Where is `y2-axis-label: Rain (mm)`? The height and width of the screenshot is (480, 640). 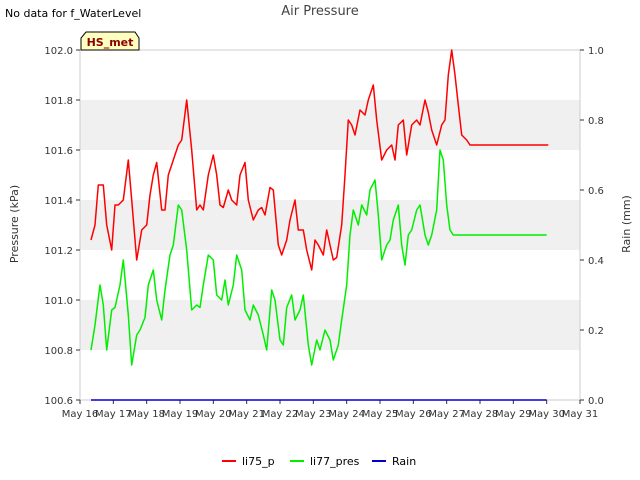
y2-axis-label: Rain (mm) is located at coordinates (626, 224).